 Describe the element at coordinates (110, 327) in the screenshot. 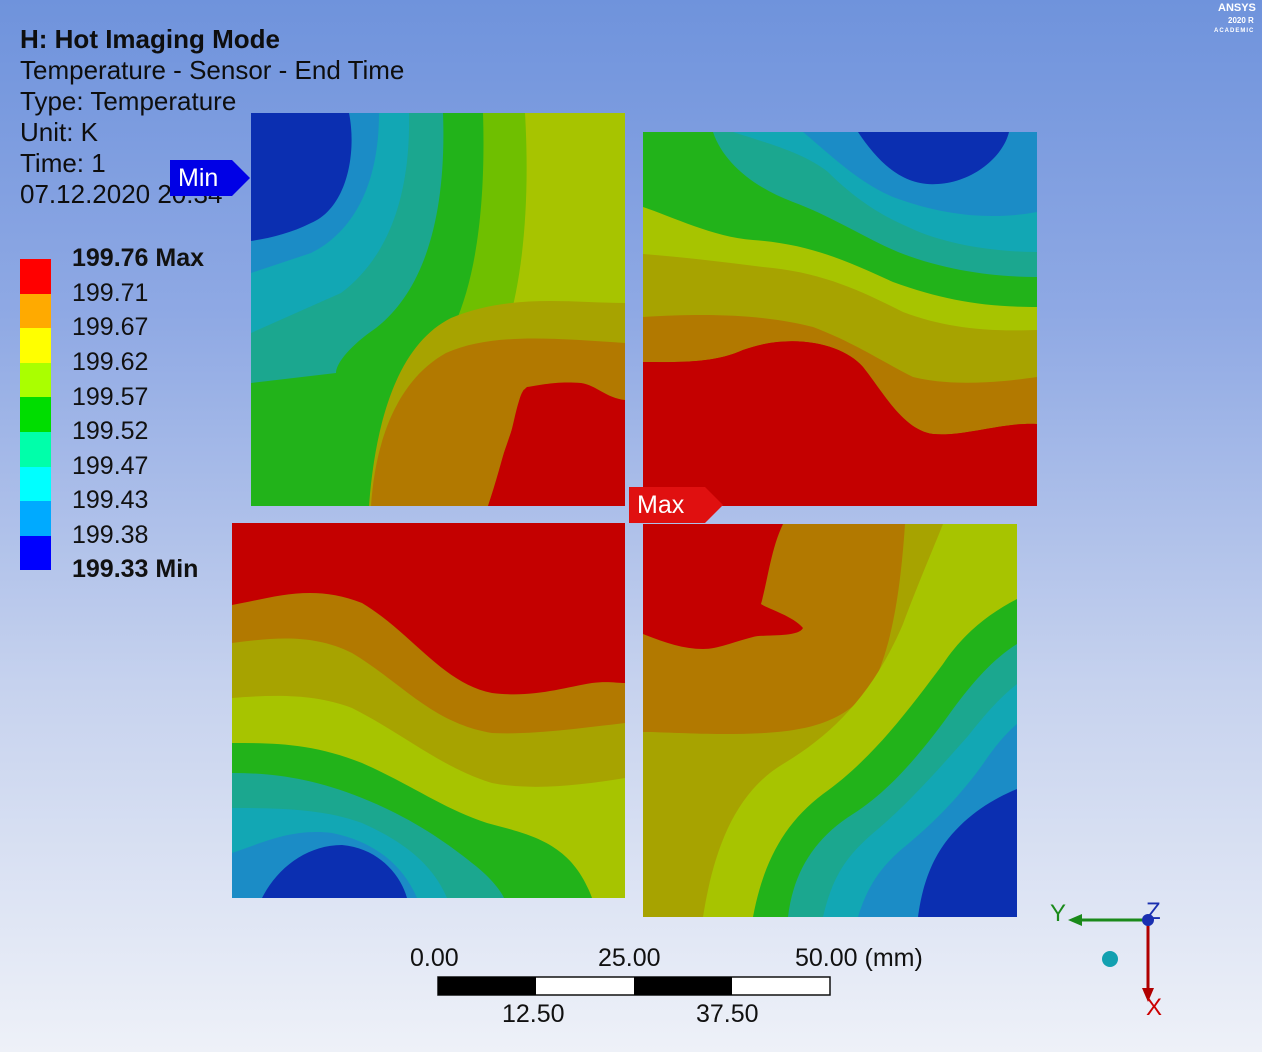

I see `legend-label: 199.67` at that location.